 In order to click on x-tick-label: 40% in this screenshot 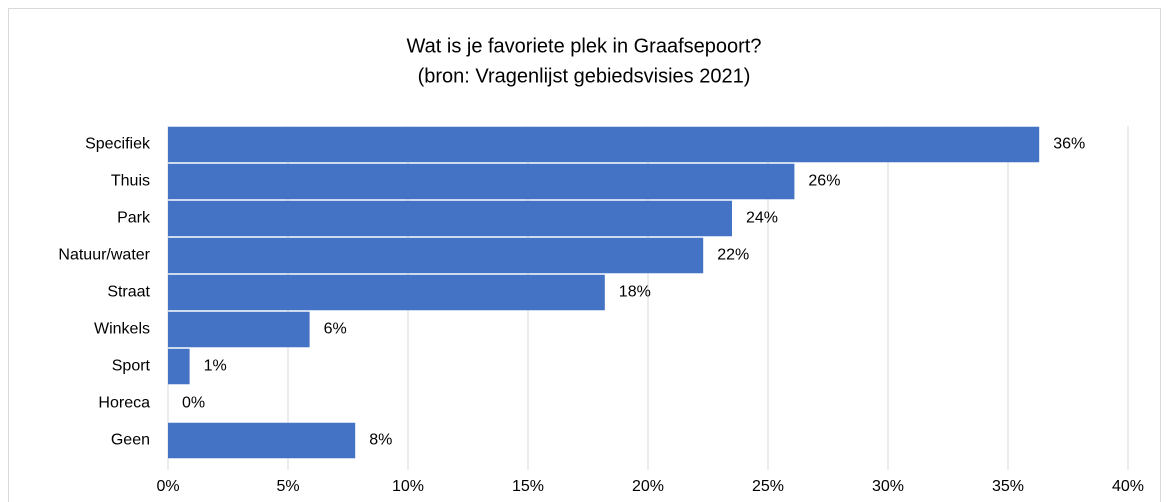, I will do `click(1128, 486)`.